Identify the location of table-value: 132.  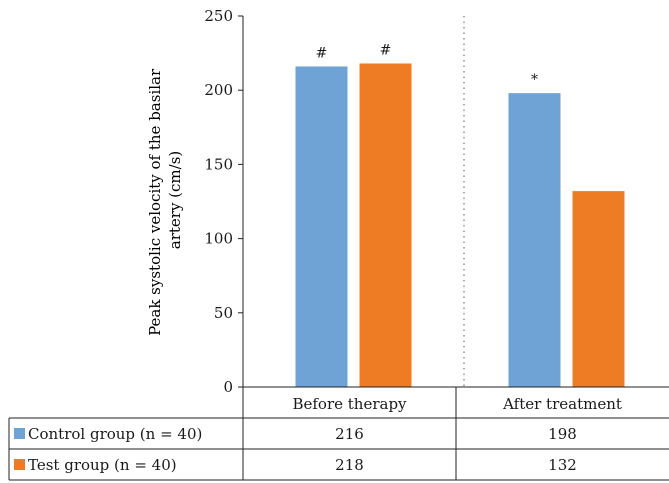
(562, 465).